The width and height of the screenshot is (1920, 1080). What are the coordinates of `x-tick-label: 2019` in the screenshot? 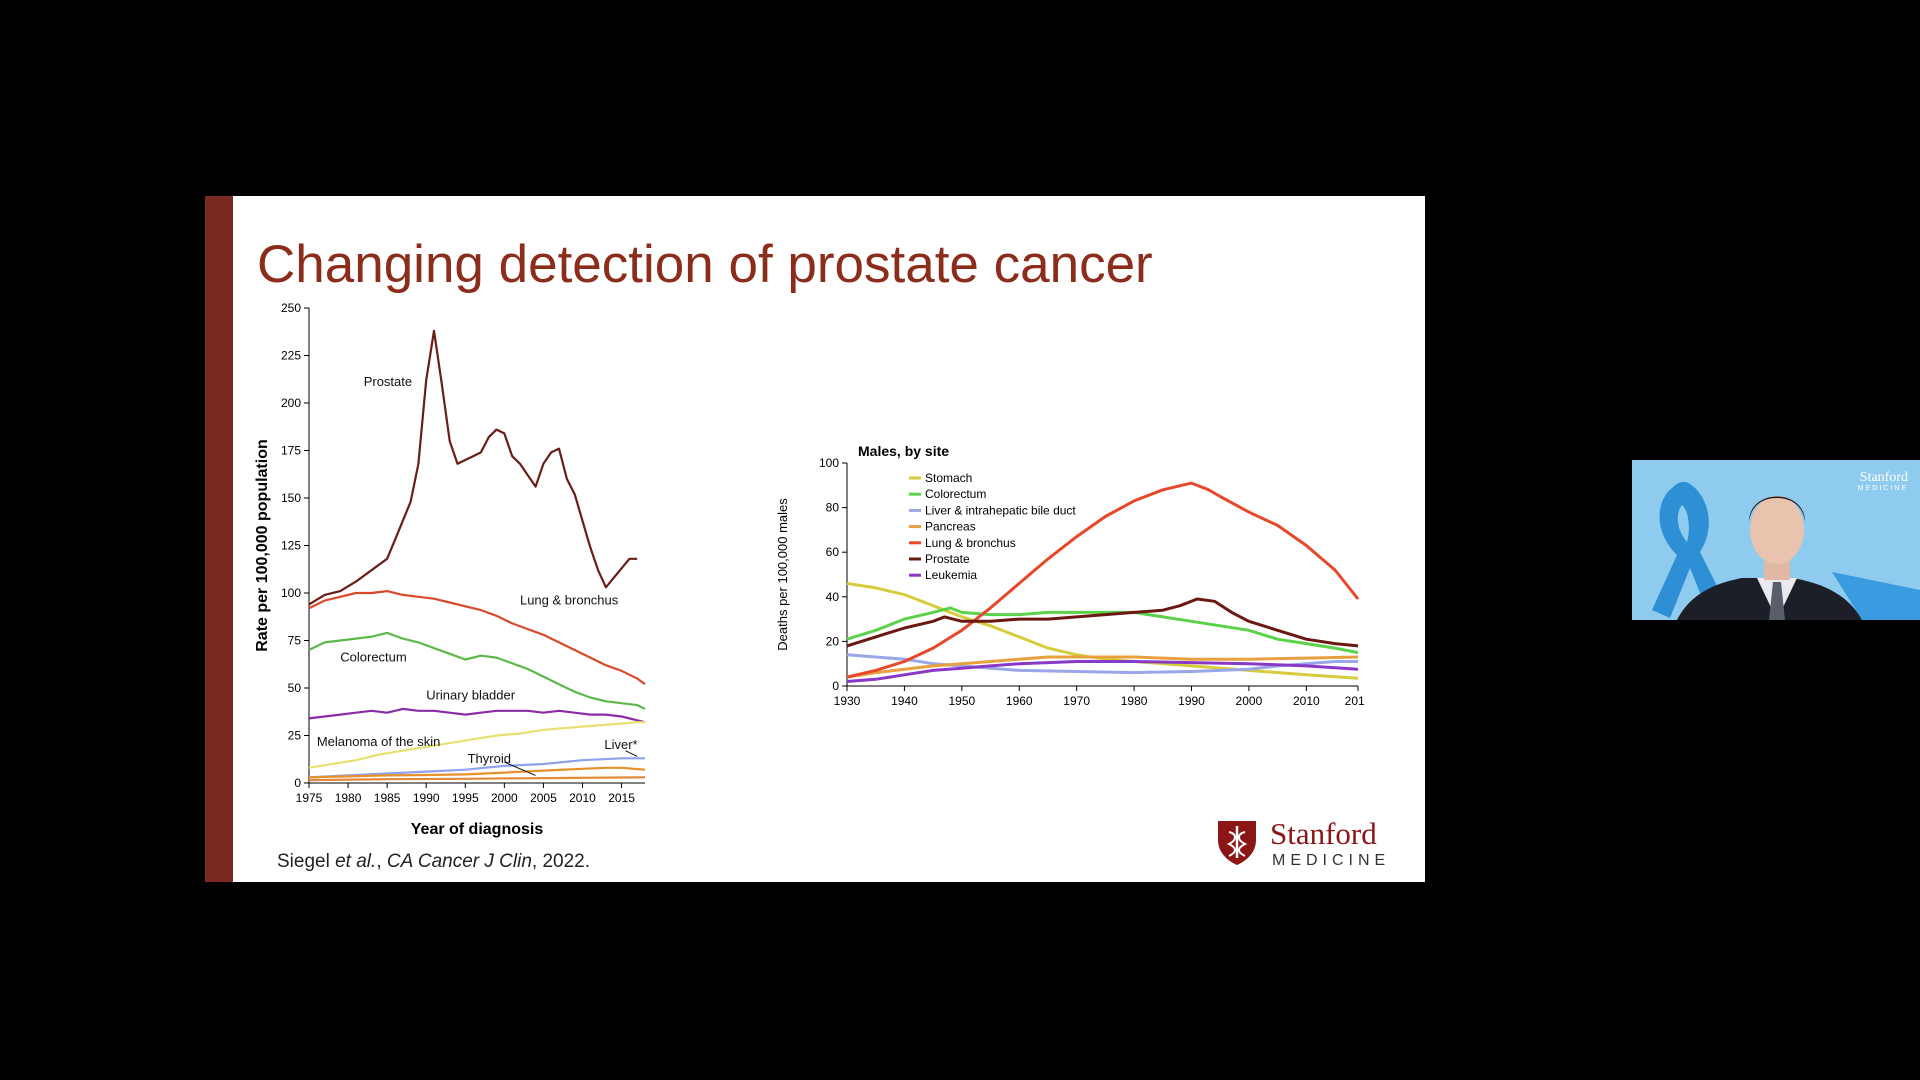 It's located at (1355, 701).